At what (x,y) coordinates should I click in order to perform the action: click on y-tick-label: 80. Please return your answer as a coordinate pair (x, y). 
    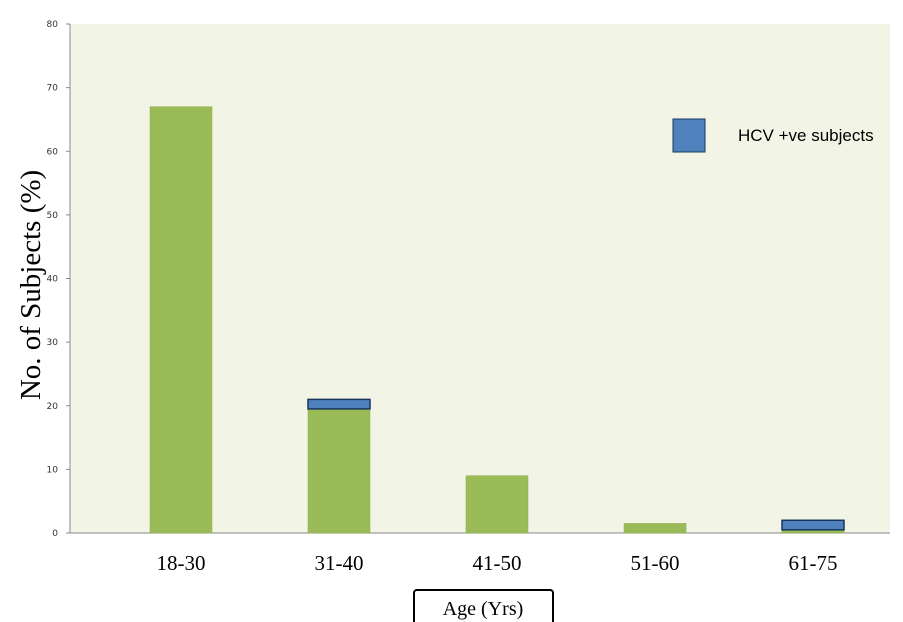
    Looking at the image, I should click on (53, 25).